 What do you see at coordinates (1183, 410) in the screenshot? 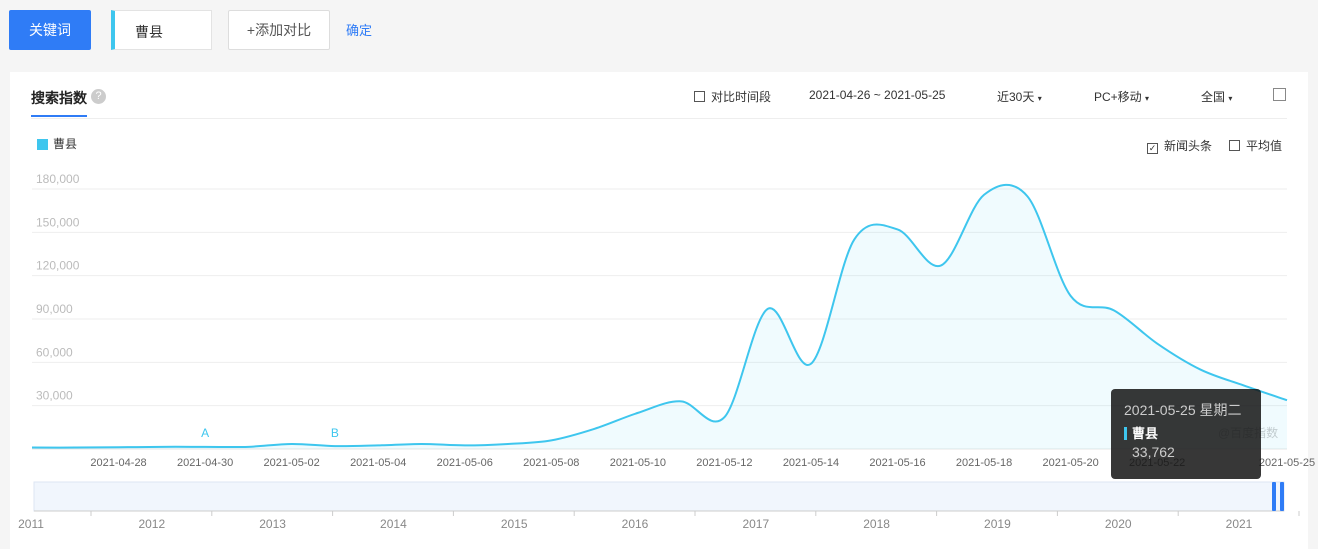
I see `tooltip-title: 2021-05-25 星期二` at bounding box center [1183, 410].